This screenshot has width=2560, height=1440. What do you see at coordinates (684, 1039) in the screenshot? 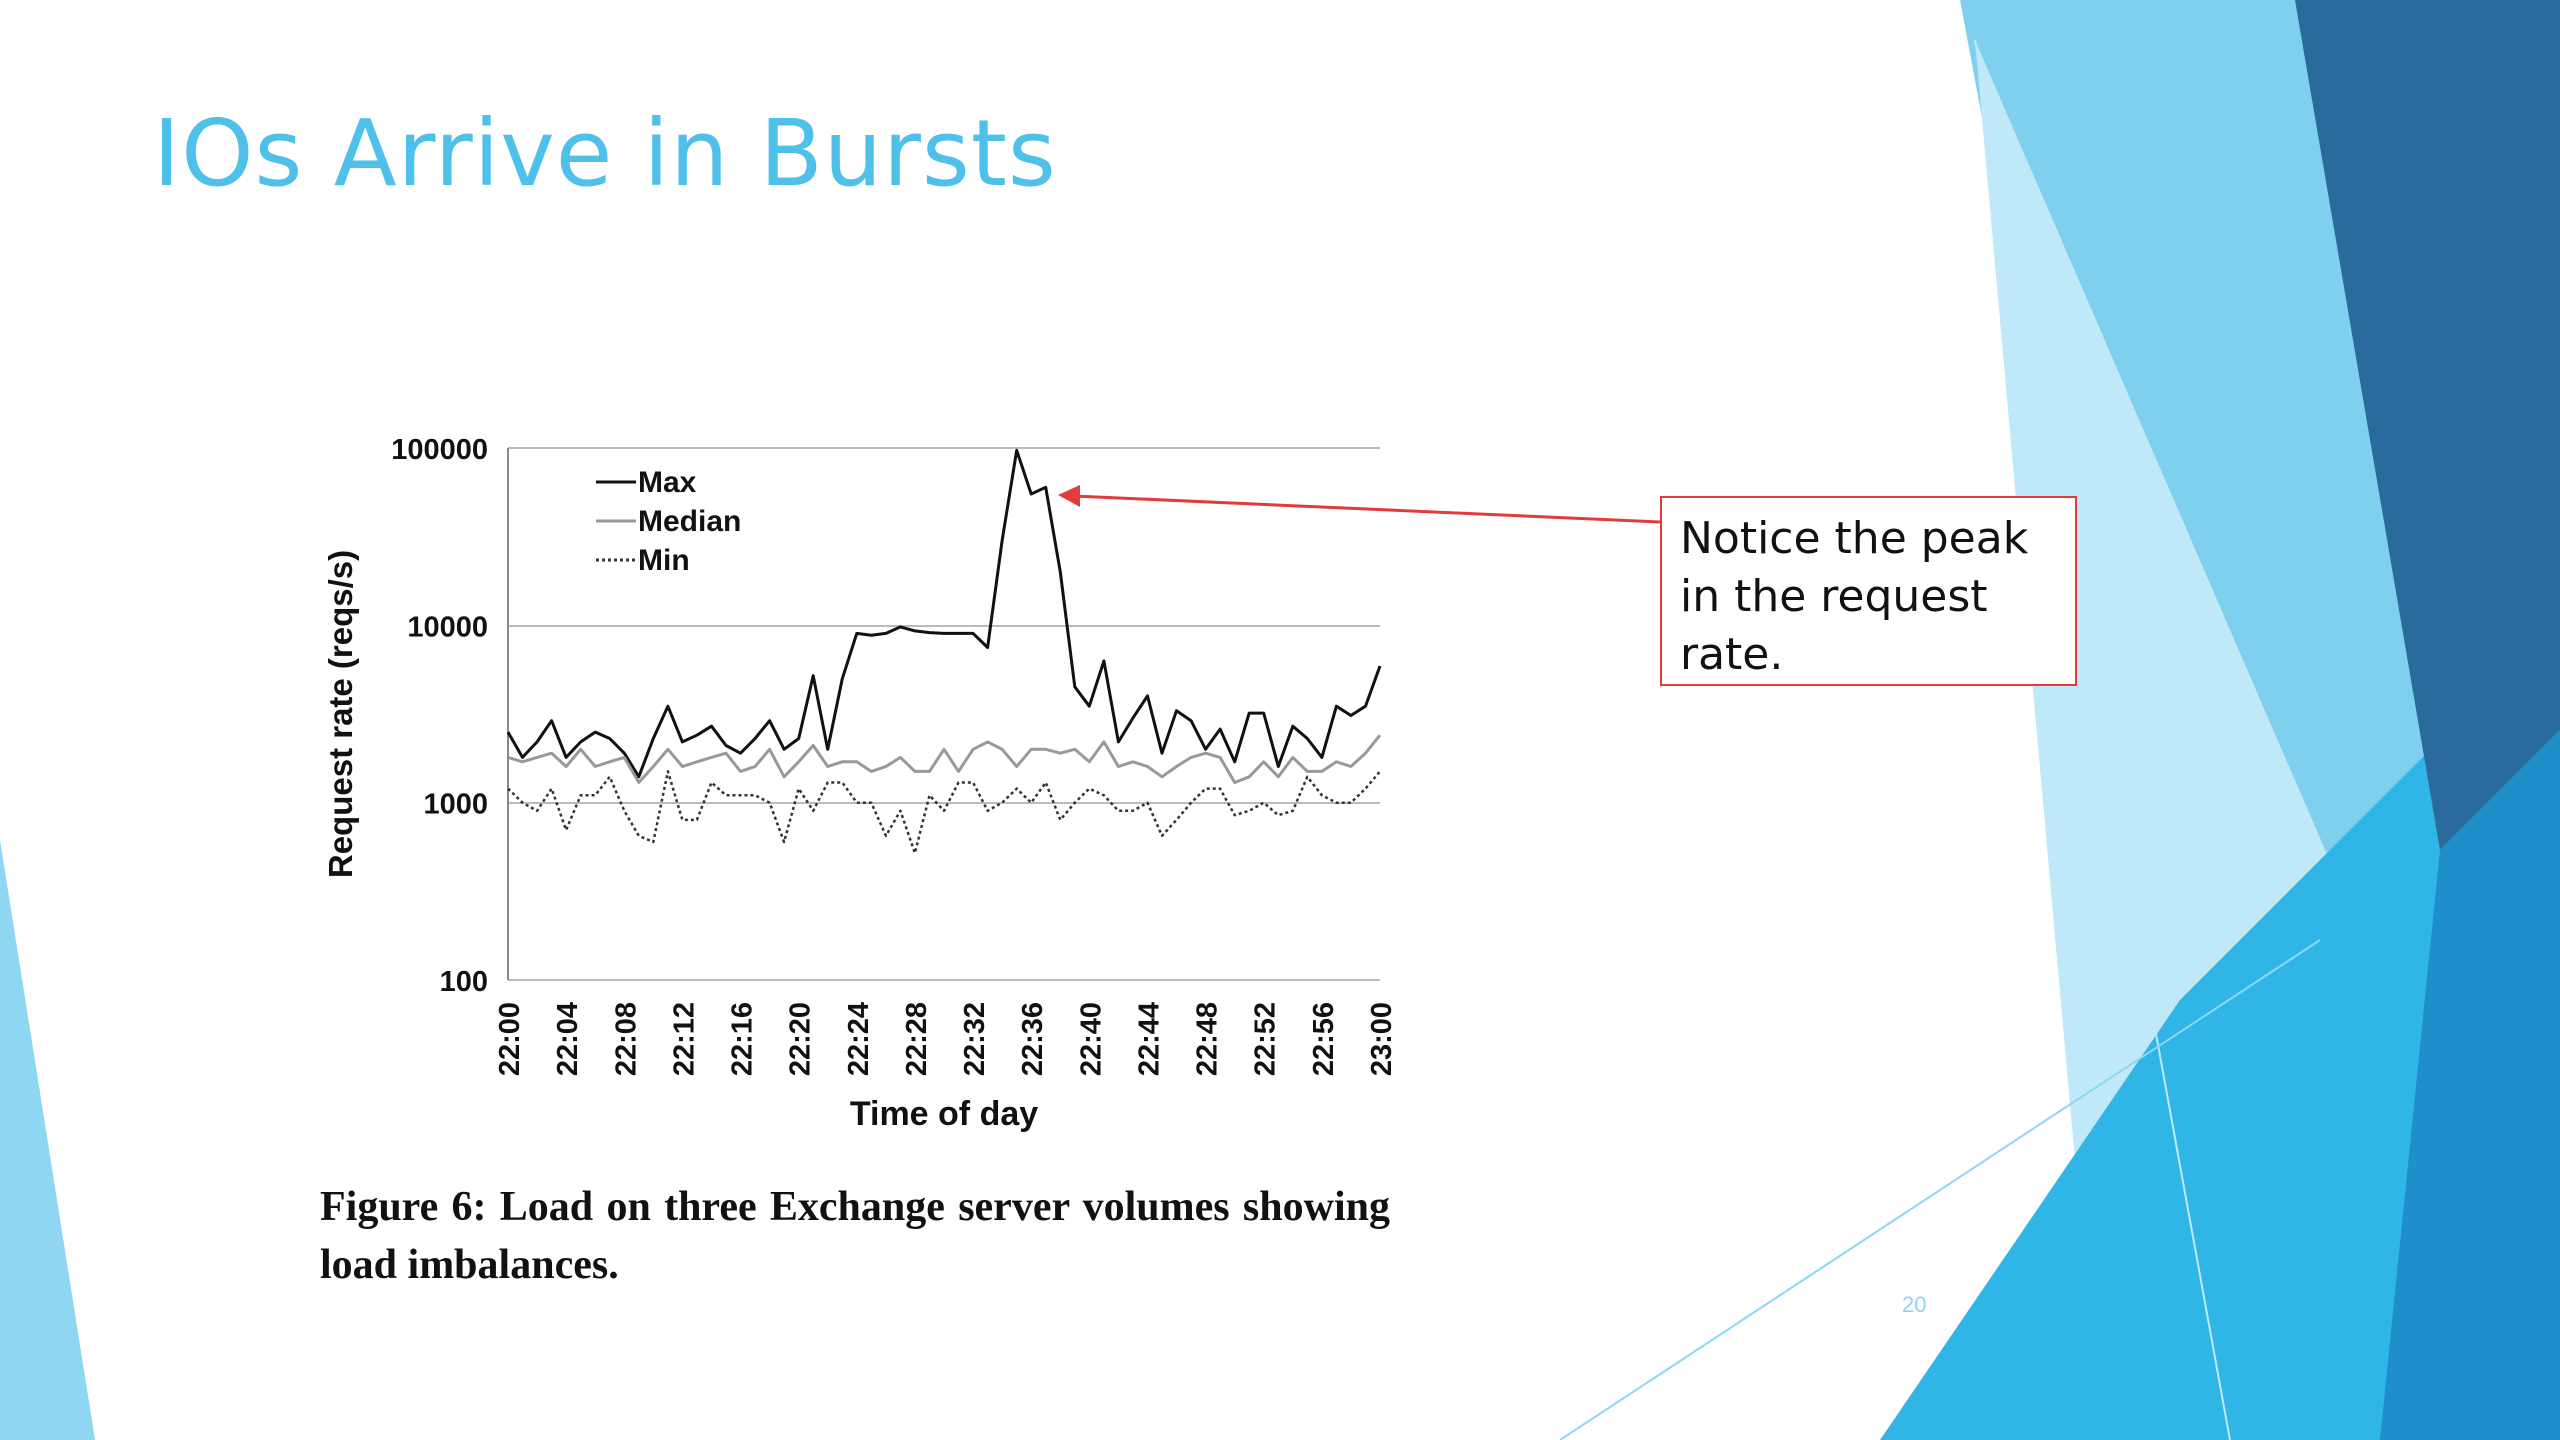
I see `x-tick-label: 22:12` at bounding box center [684, 1039].